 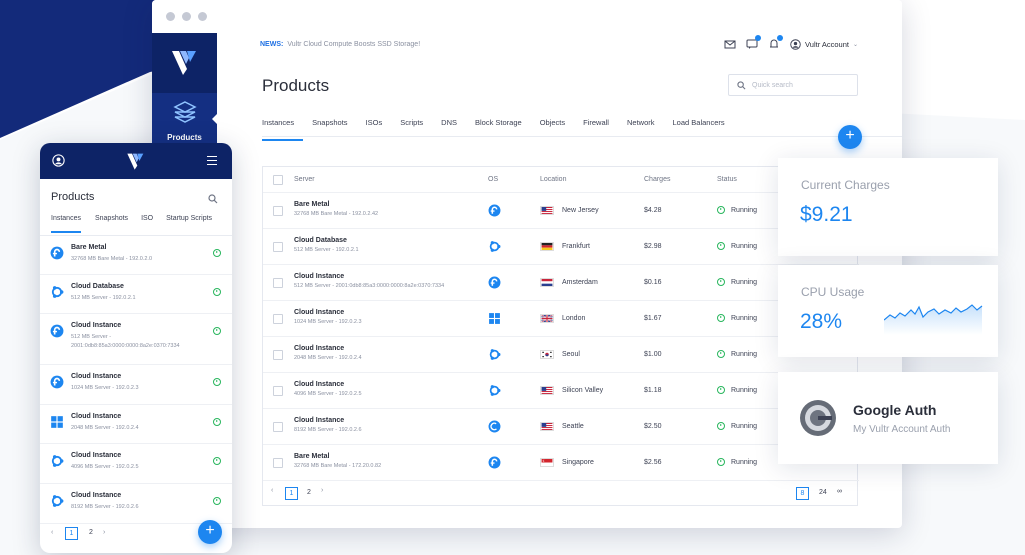 I want to click on account-menu: Vultr Account ⌄, so click(x=824, y=44).